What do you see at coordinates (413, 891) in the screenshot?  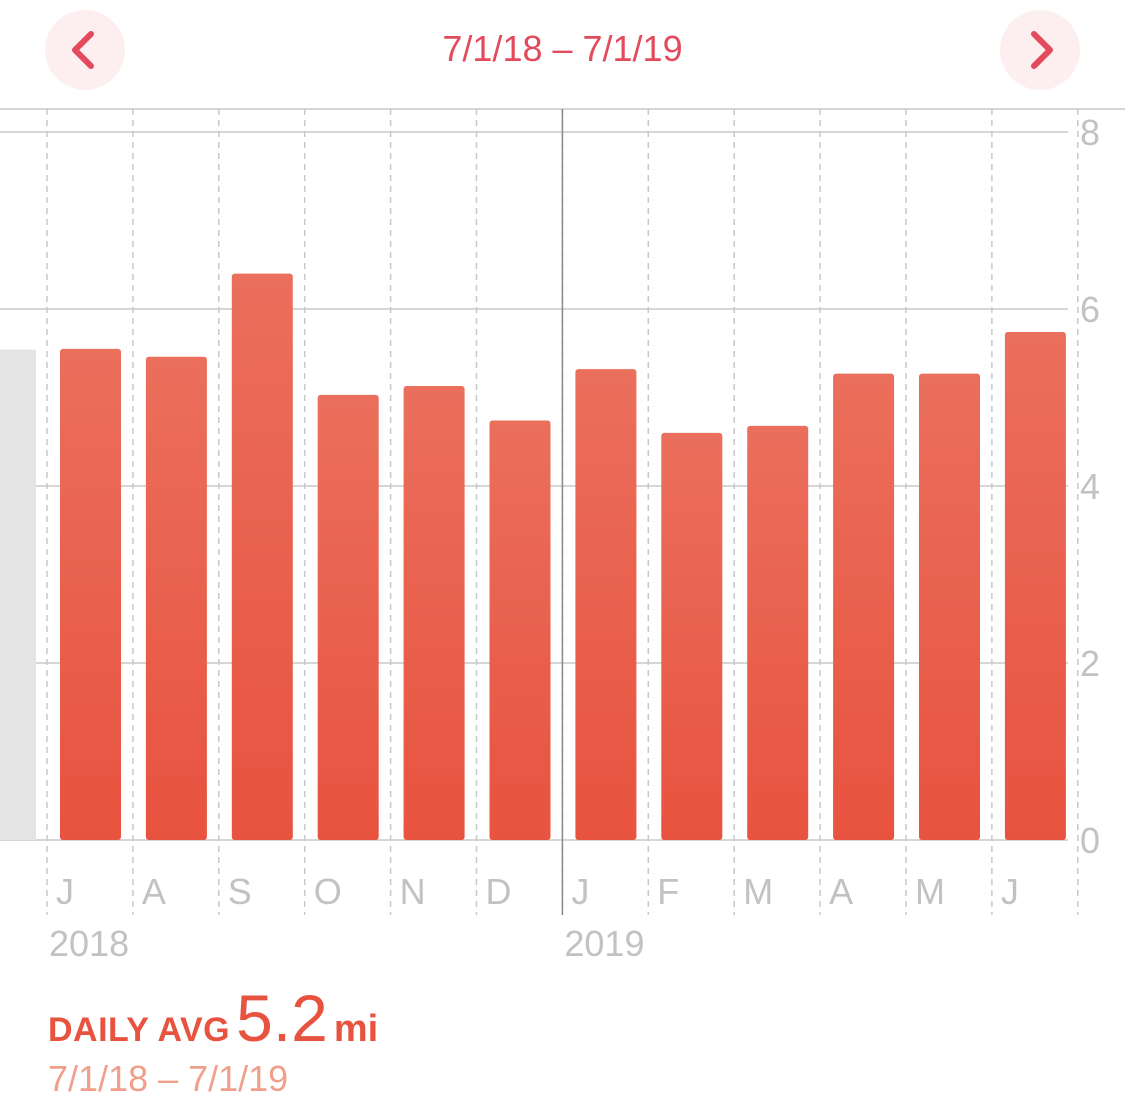 I see `month-label: N` at bounding box center [413, 891].